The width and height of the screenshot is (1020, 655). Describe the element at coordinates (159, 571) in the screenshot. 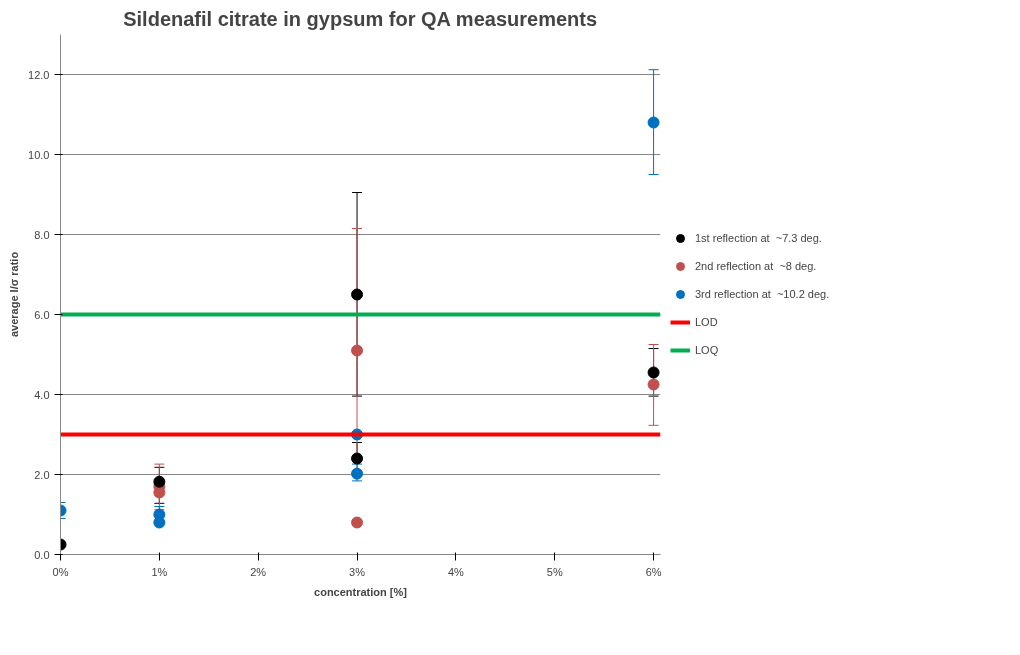

I see `x-tick-label: 1%` at that location.